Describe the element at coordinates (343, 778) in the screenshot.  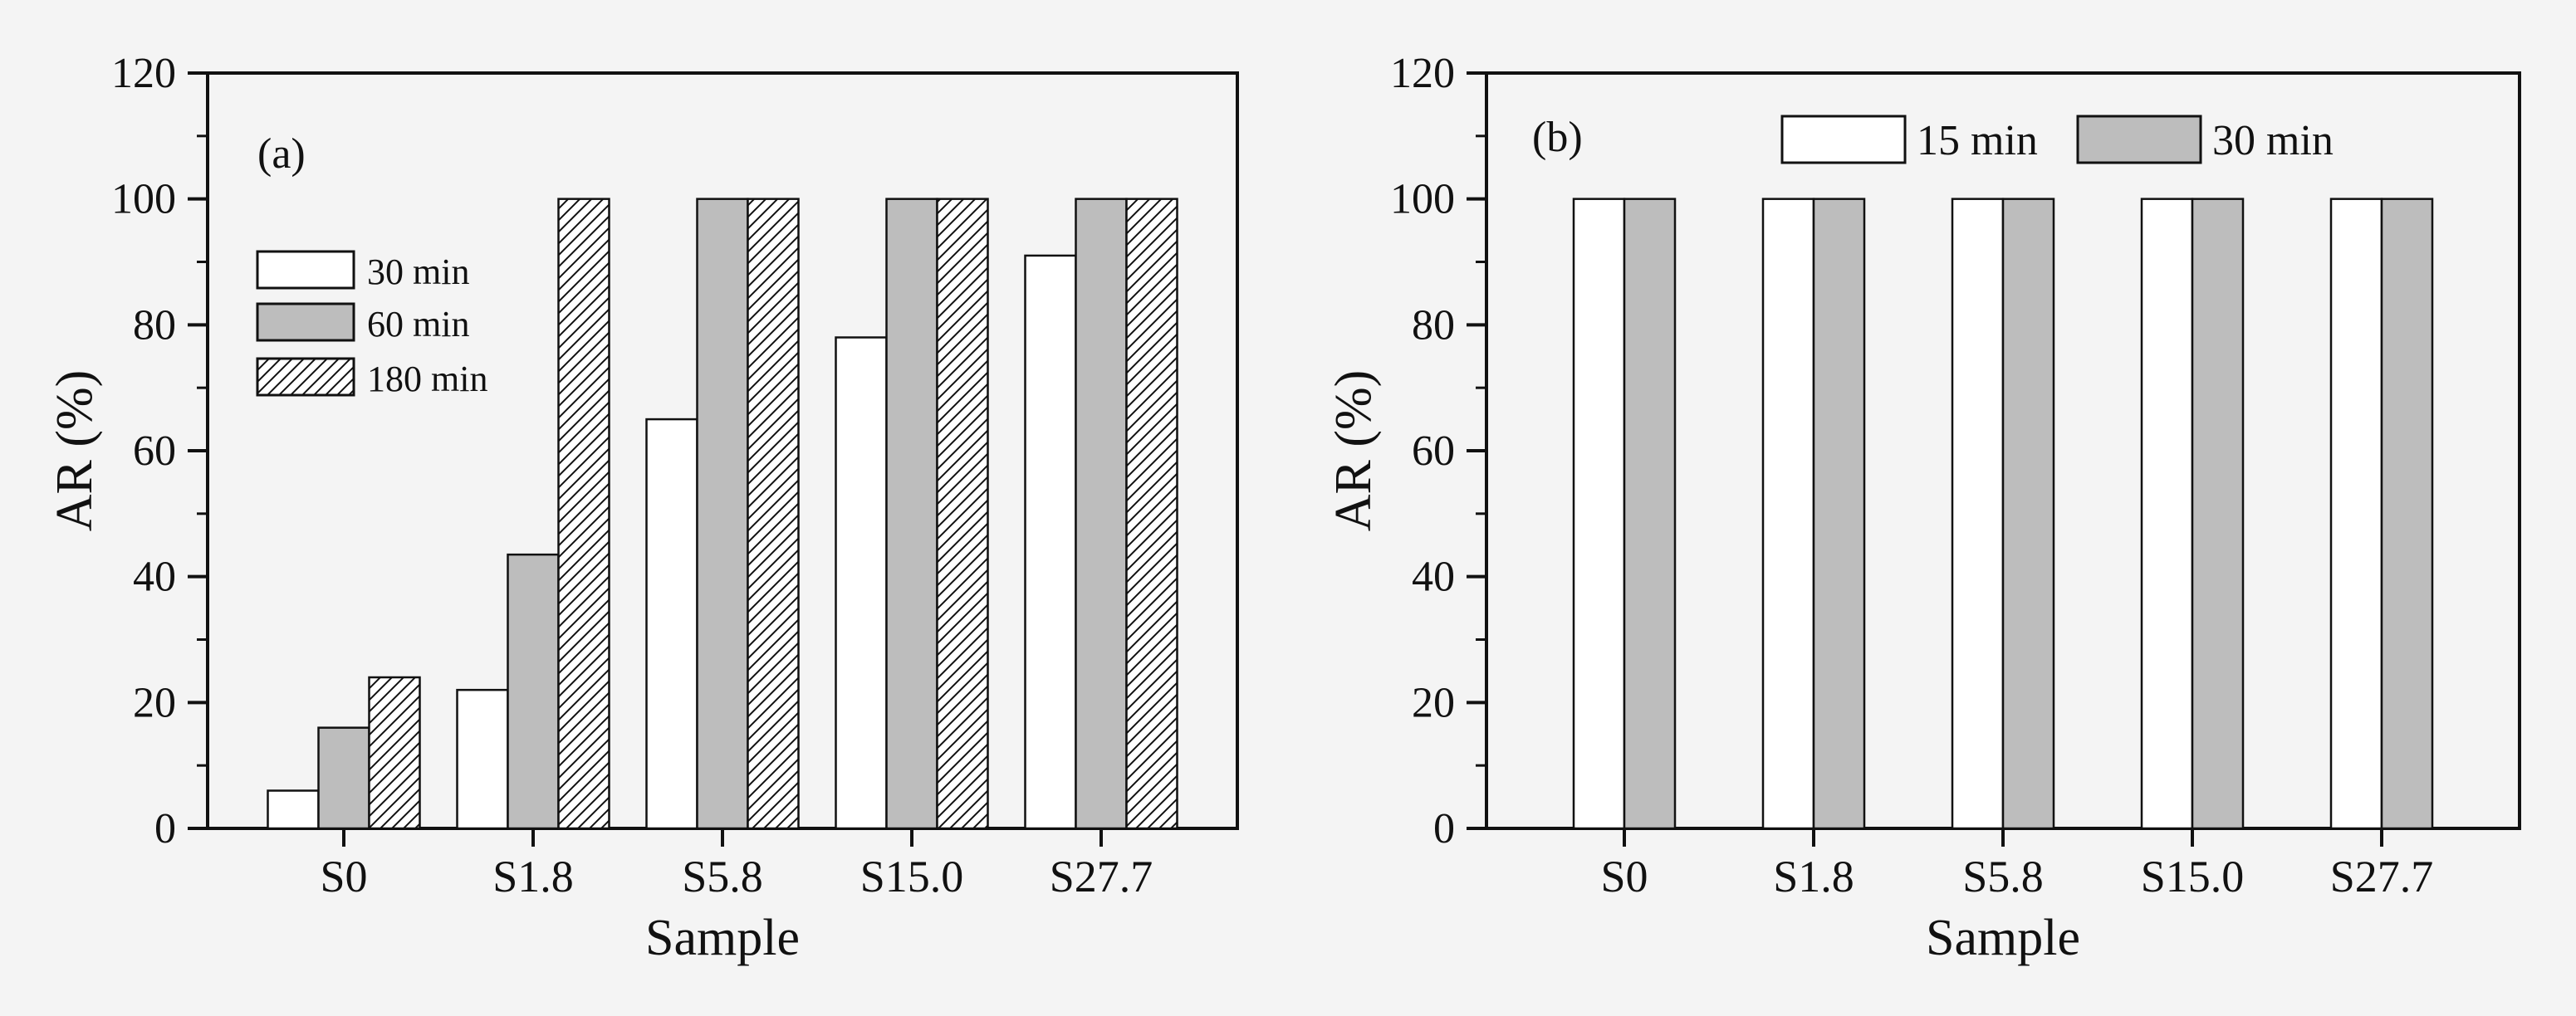
I see `bar-60-min-S0` at that location.